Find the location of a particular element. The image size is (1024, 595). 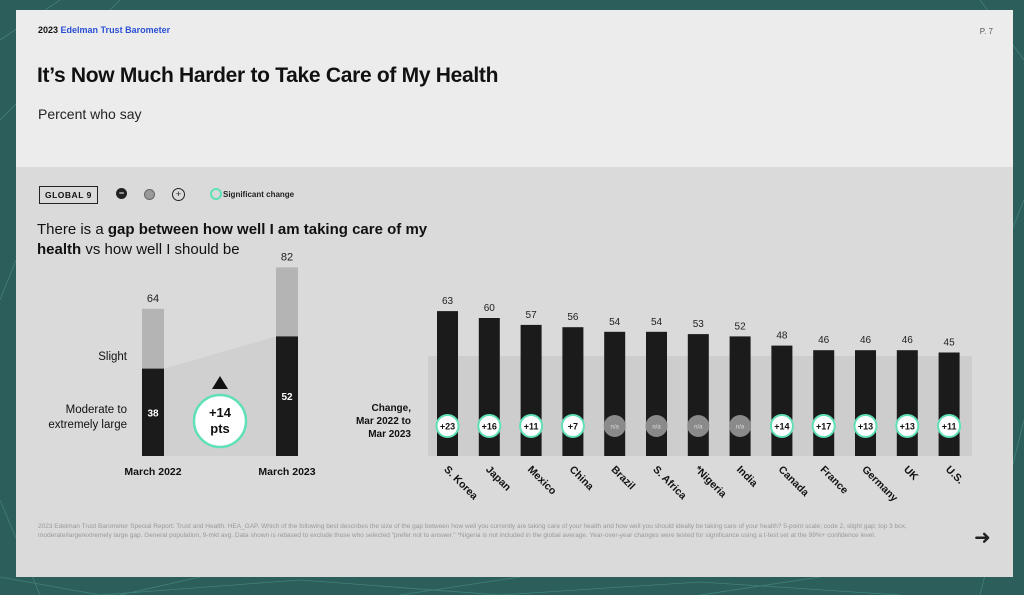

change-badge is located at coordinates (220, 421).